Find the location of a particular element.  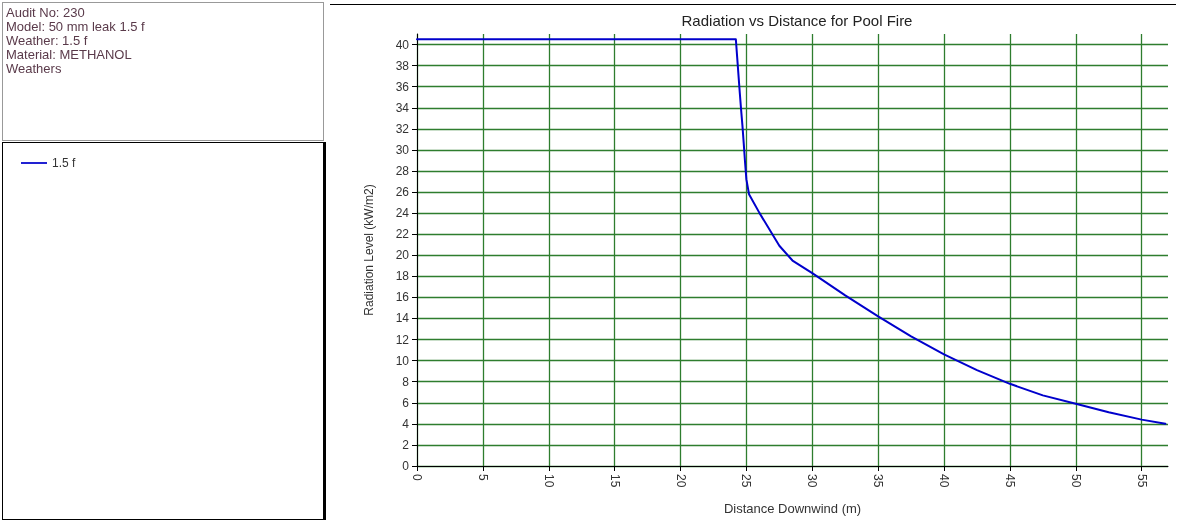

x-tick-label: 35 is located at coordinates (878, 481).